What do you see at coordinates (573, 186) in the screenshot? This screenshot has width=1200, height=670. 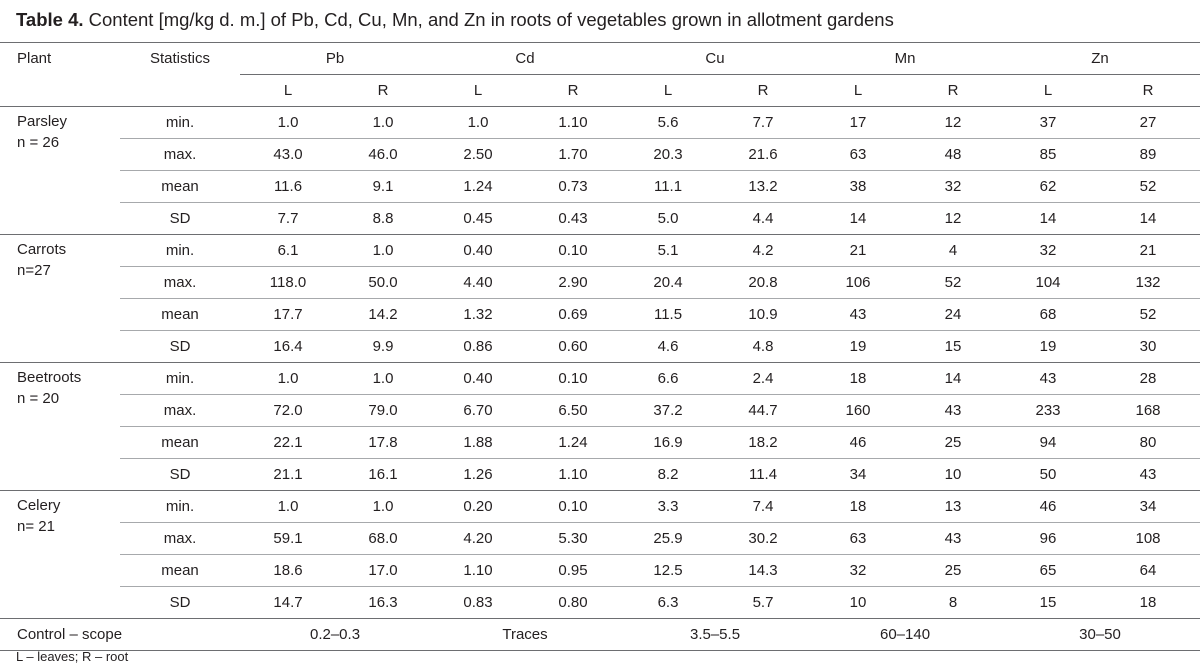 I see `value-cell: 0.73` at bounding box center [573, 186].